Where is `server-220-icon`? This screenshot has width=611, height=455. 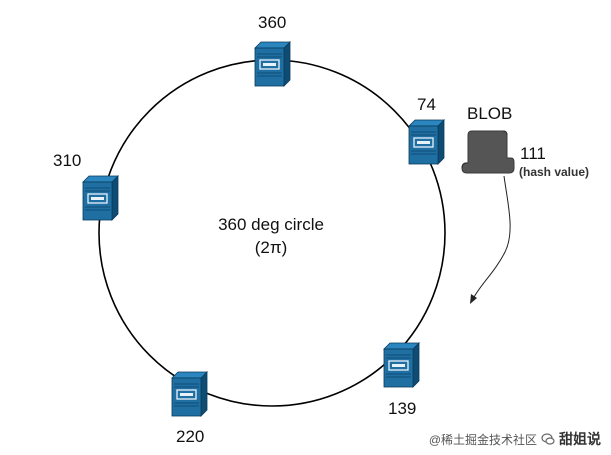
server-220-icon is located at coordinates (189, 394).